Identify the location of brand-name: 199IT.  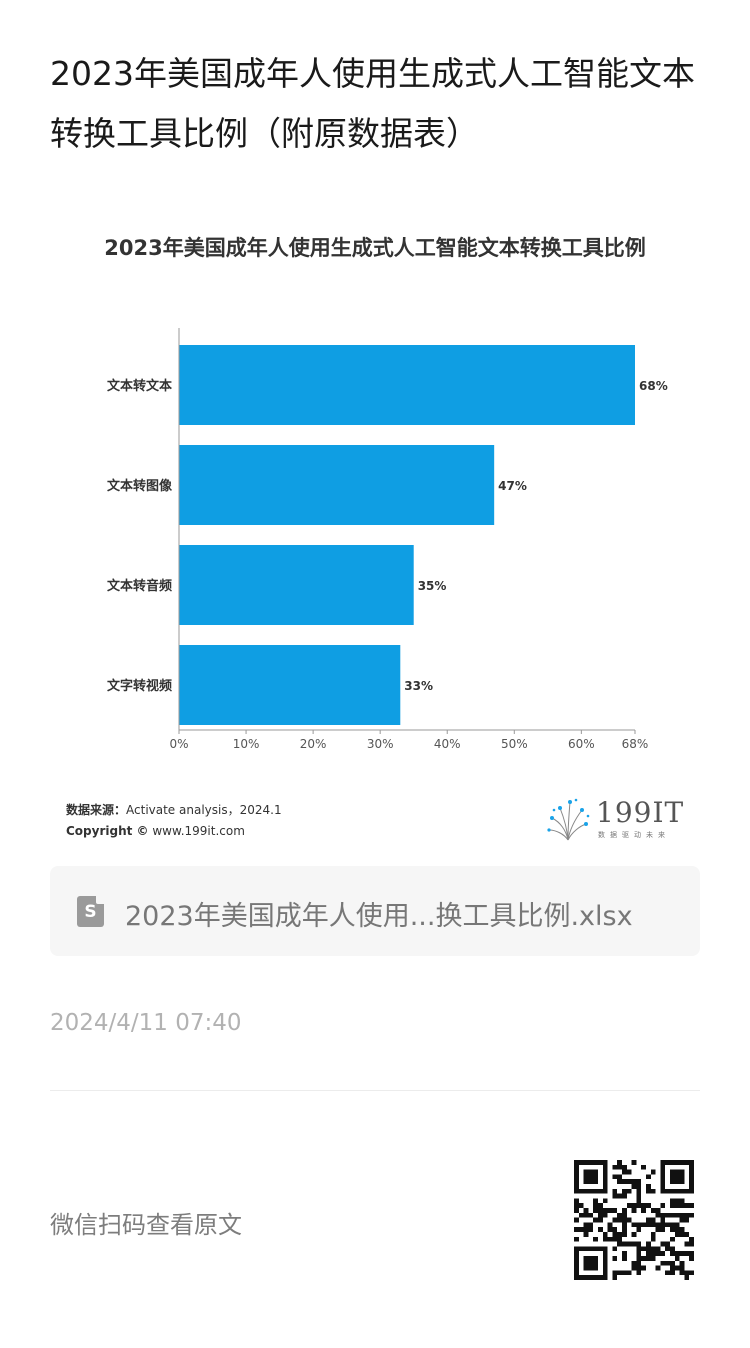
(640, 812).